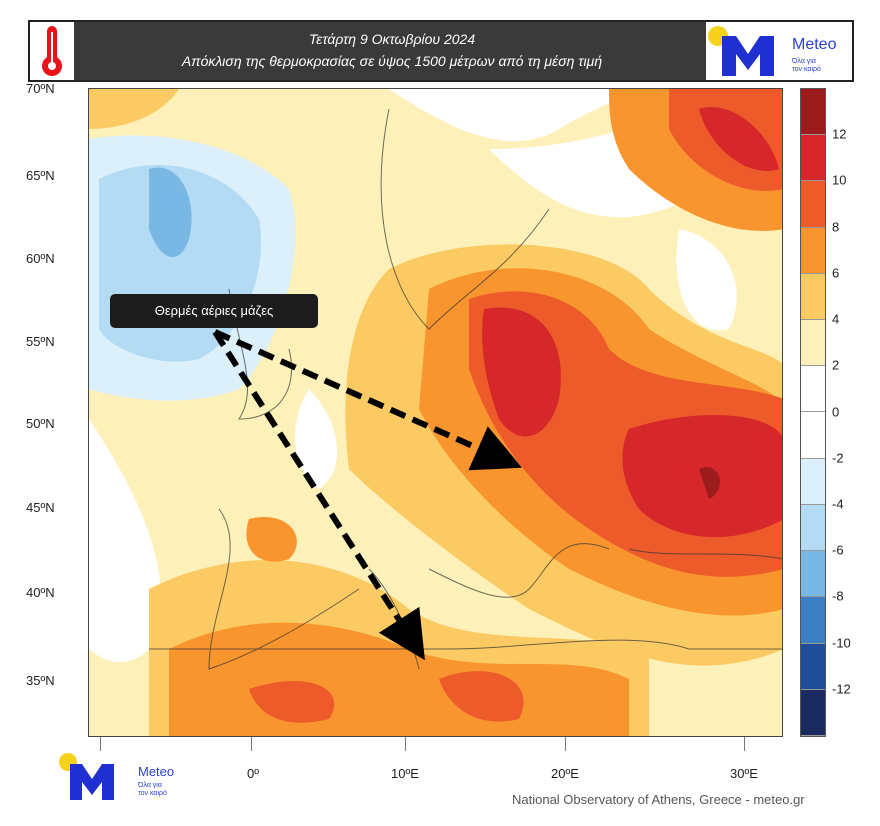  Describe the element at coordinates (40, 423) in the screenshot. I see `lat-label: 50ºN` at that location.